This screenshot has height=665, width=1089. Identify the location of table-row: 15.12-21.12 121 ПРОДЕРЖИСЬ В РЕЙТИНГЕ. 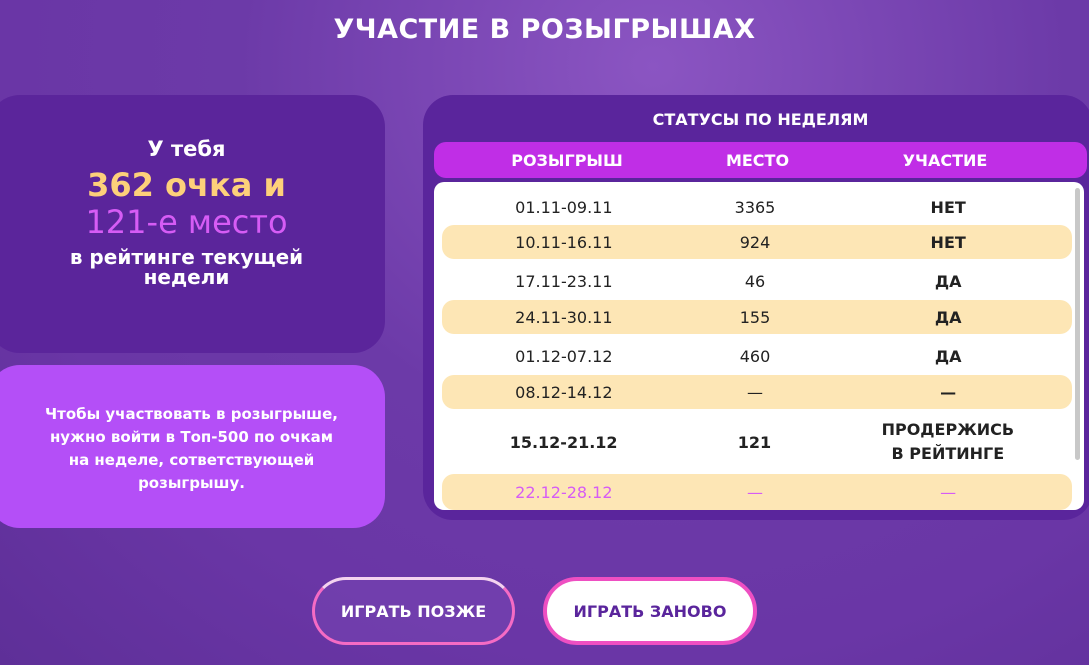
(757, 442).